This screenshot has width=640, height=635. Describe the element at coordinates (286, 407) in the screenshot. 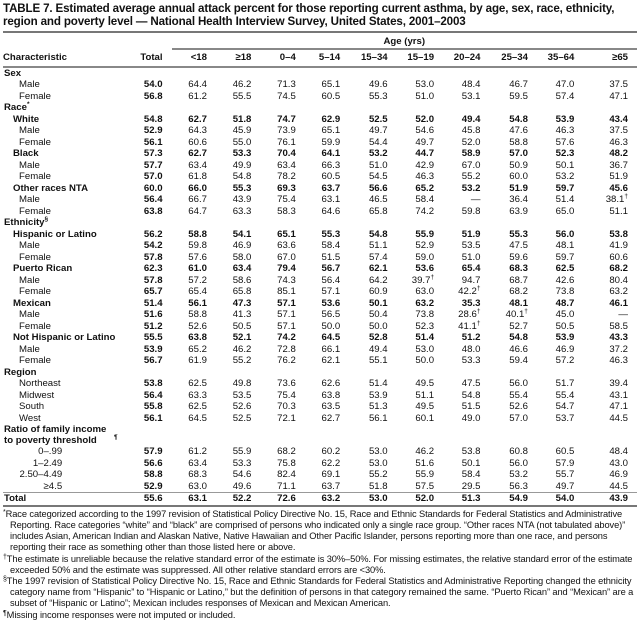

I see `value-cell: 70.3` at that location.